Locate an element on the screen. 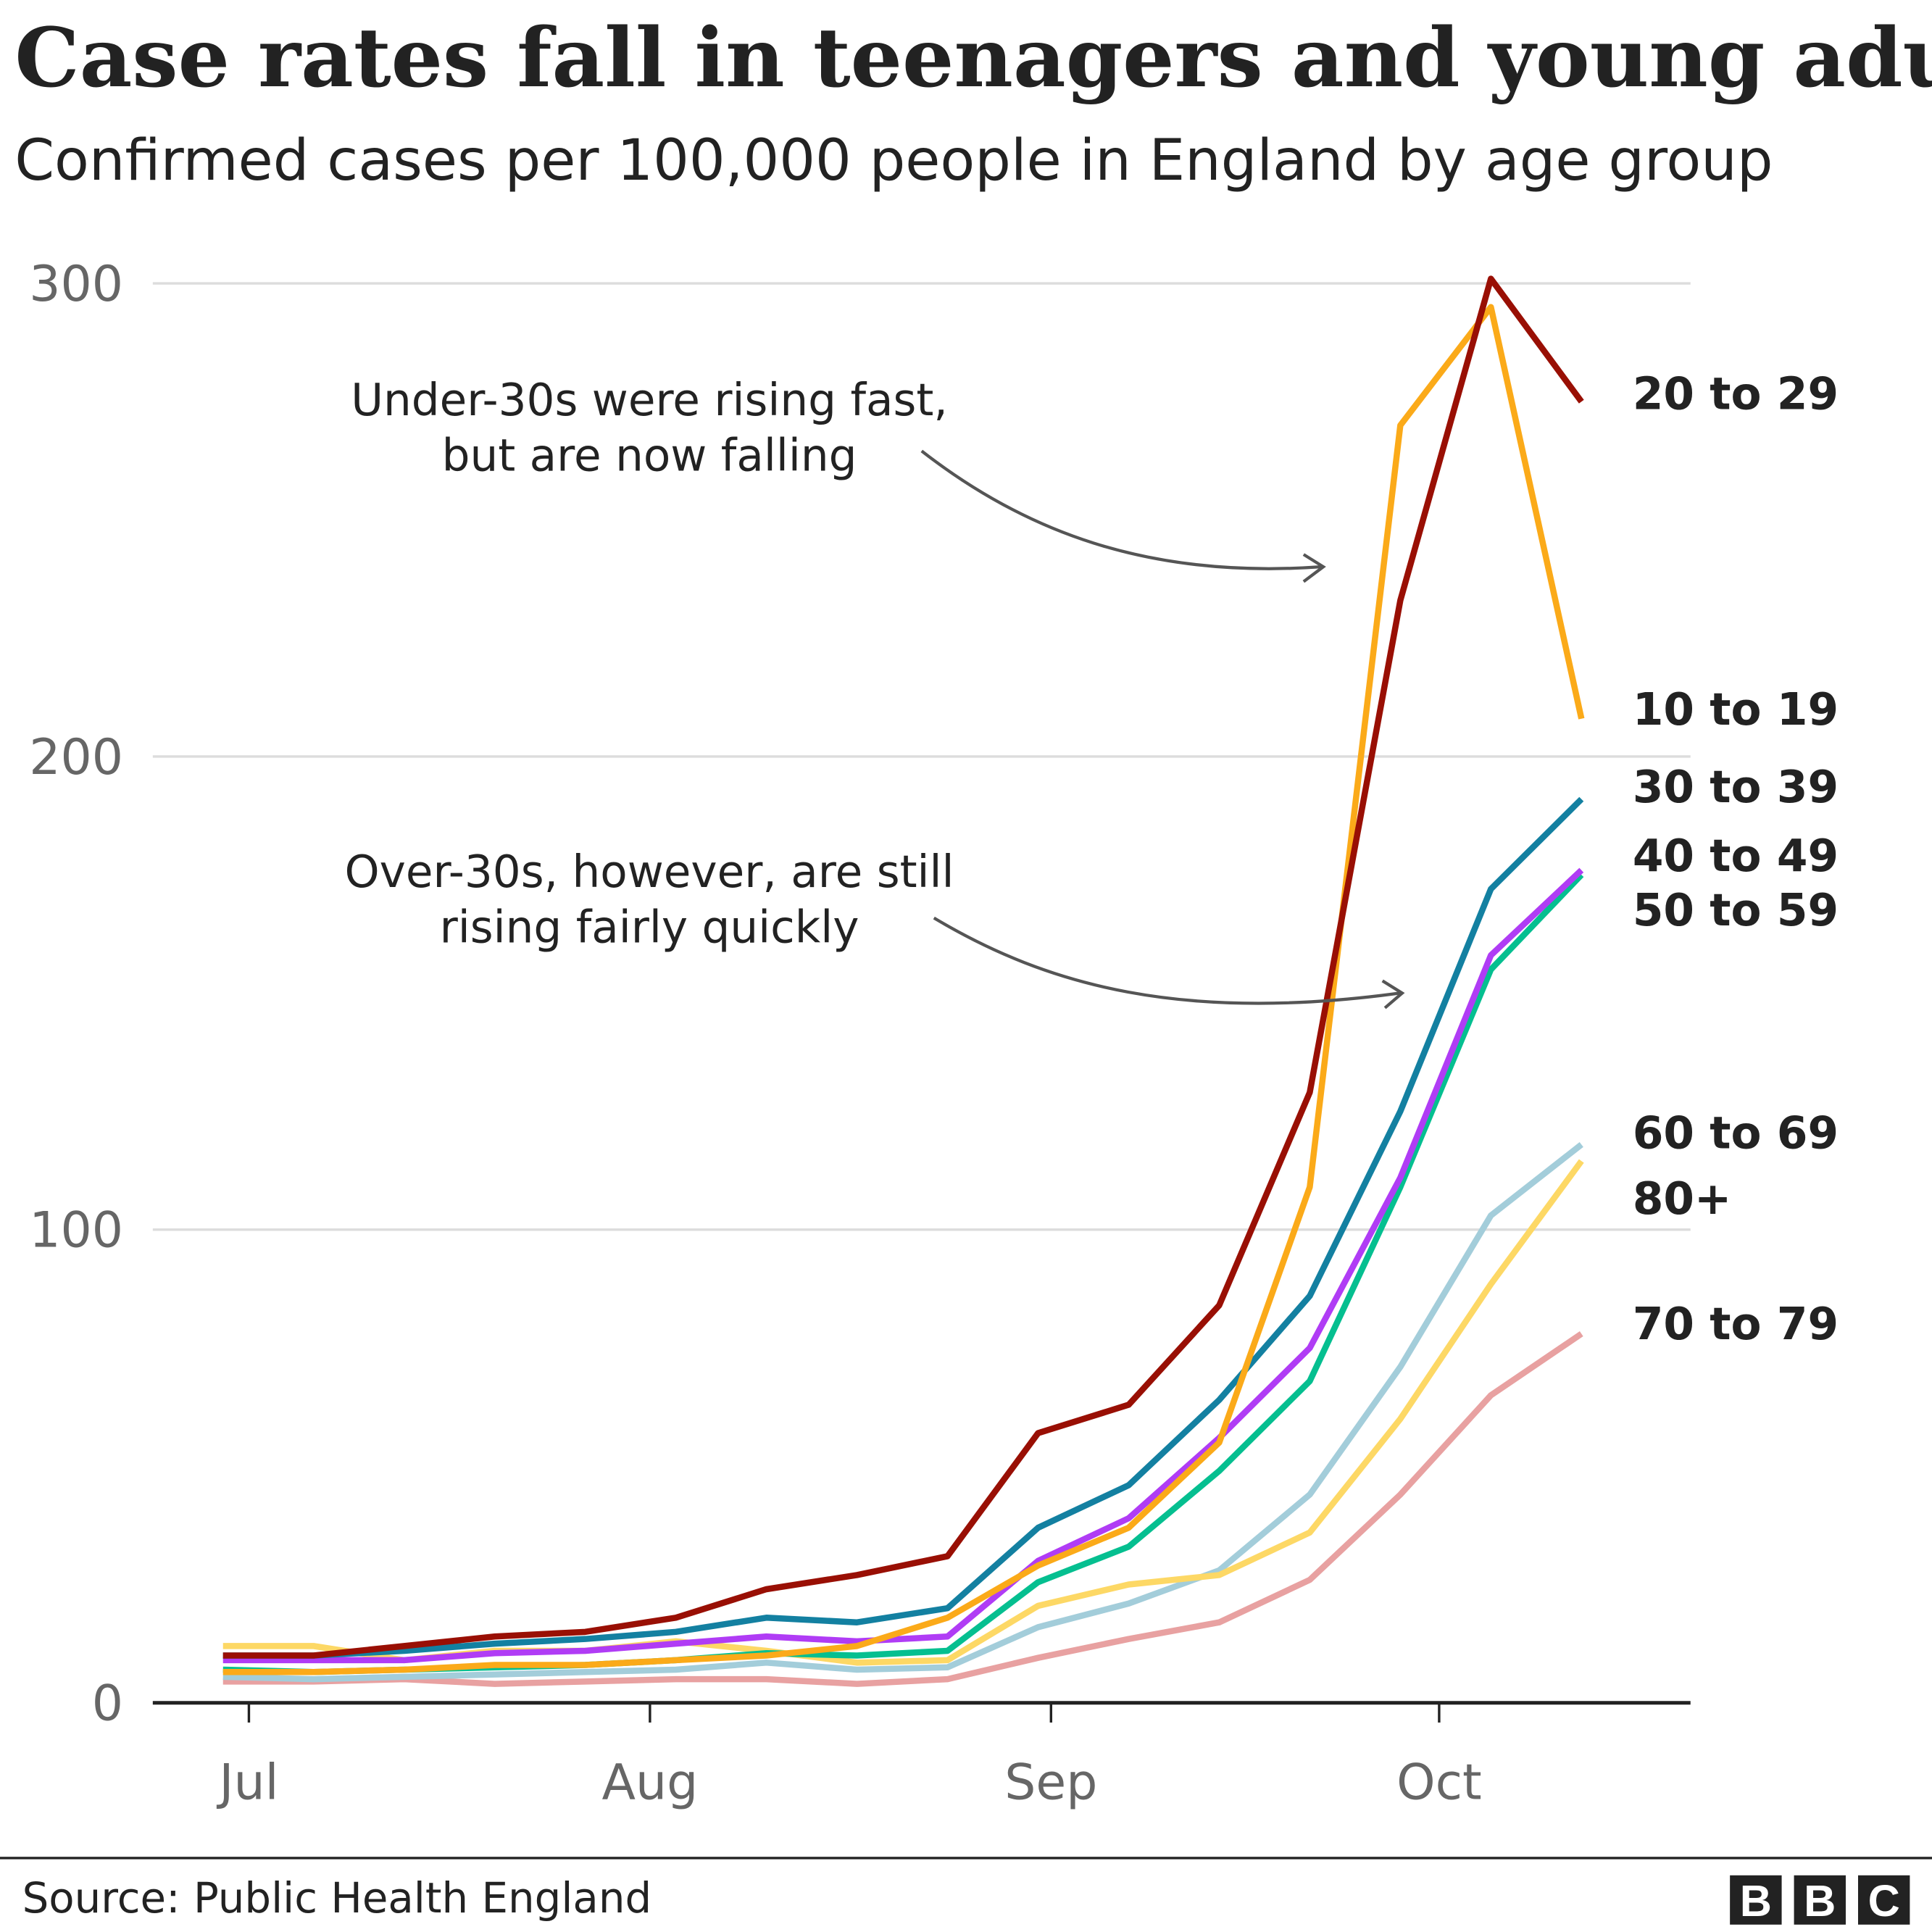 The height and width of the screenshot is (1932, 1932). label-80-plus: 80+ is located at coordinates (1682, 1199).